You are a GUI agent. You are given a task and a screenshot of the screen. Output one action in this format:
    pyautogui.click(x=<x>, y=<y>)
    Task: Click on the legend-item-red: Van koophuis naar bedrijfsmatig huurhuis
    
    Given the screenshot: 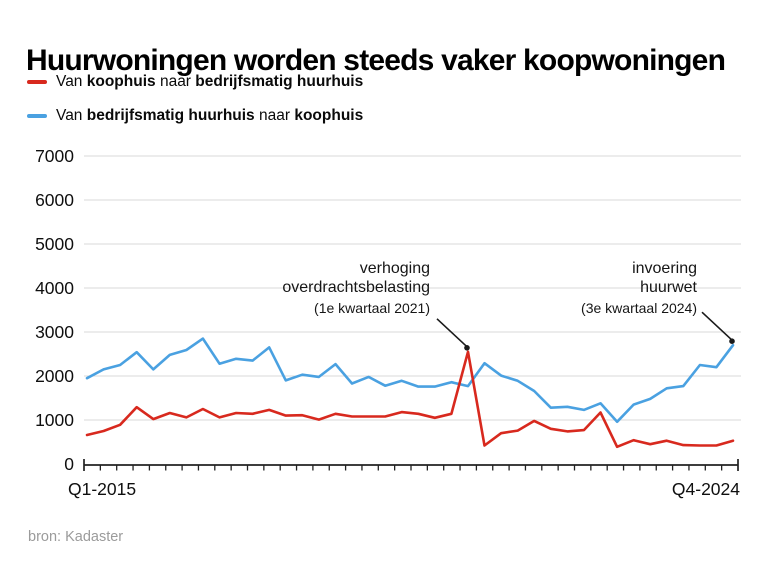 What is the action you would take?
    pyautogui.click(x=195, y=82)
    